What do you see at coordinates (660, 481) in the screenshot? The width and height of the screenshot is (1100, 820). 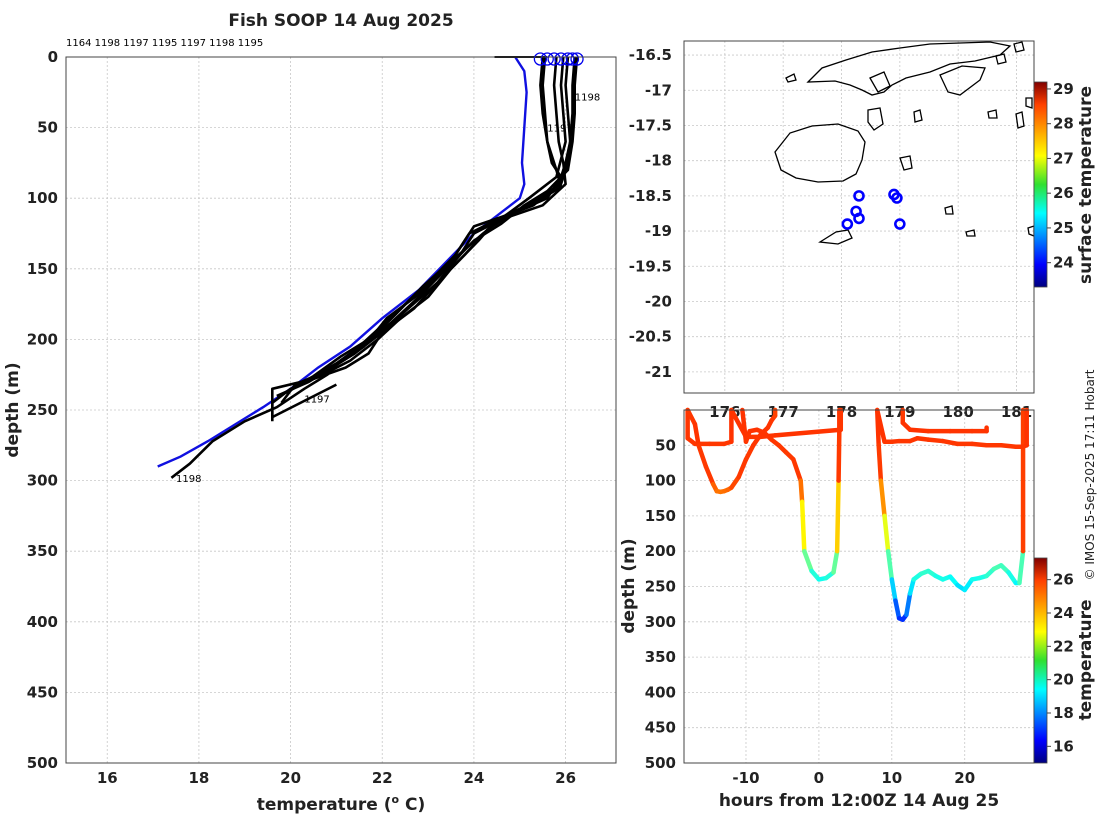 I see `depth-tick-label: 100` at bounding box center [660, 481].